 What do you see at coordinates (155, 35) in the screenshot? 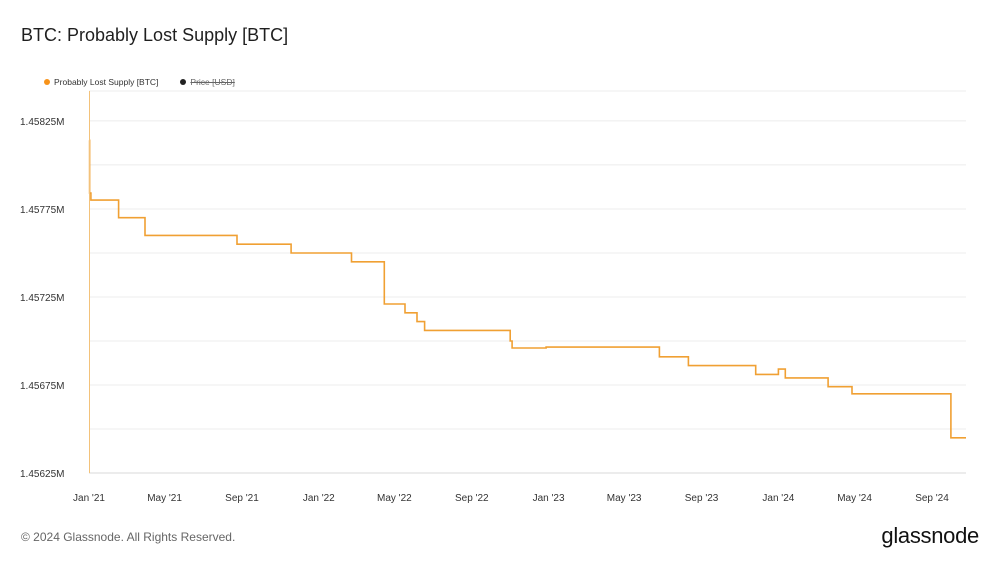
I see `chart-title: BTC: Probably Lost Supply [BTC]` at bounding box center [155, 35].